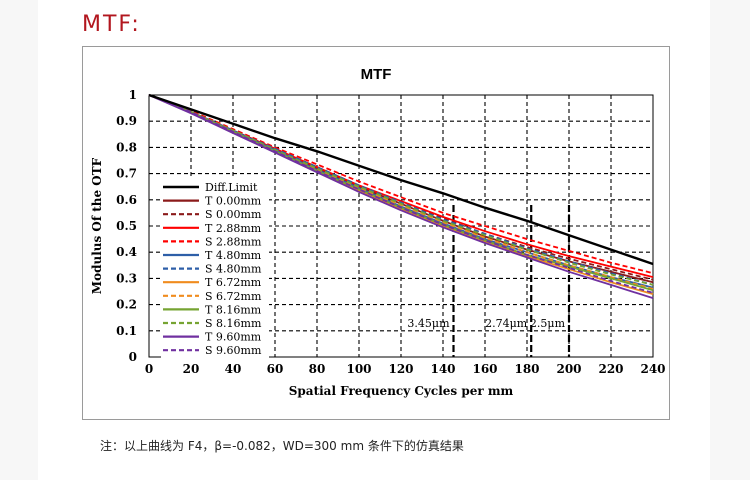 The width and height of the screenshot is (750, 480). I want to click on footnote: 注：以上曲线为 F4，β=-0.082，WD=300 mm 条件下的仿真结果, so click(282, 446).